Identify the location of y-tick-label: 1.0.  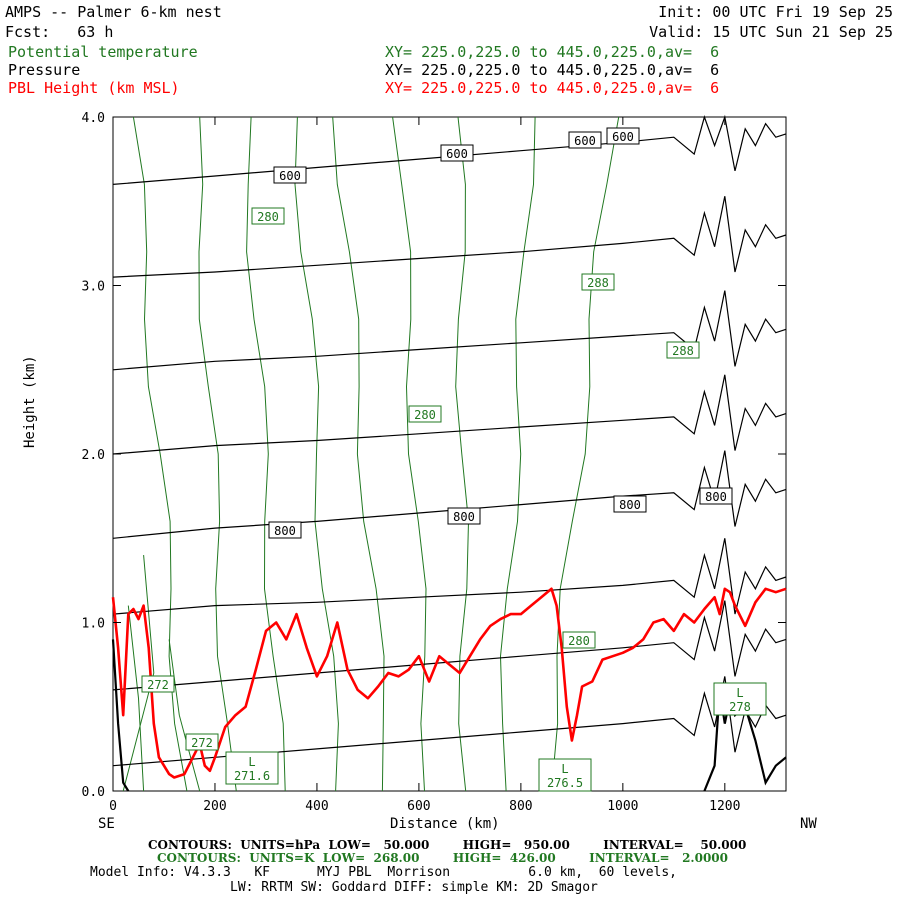
(93, 624).